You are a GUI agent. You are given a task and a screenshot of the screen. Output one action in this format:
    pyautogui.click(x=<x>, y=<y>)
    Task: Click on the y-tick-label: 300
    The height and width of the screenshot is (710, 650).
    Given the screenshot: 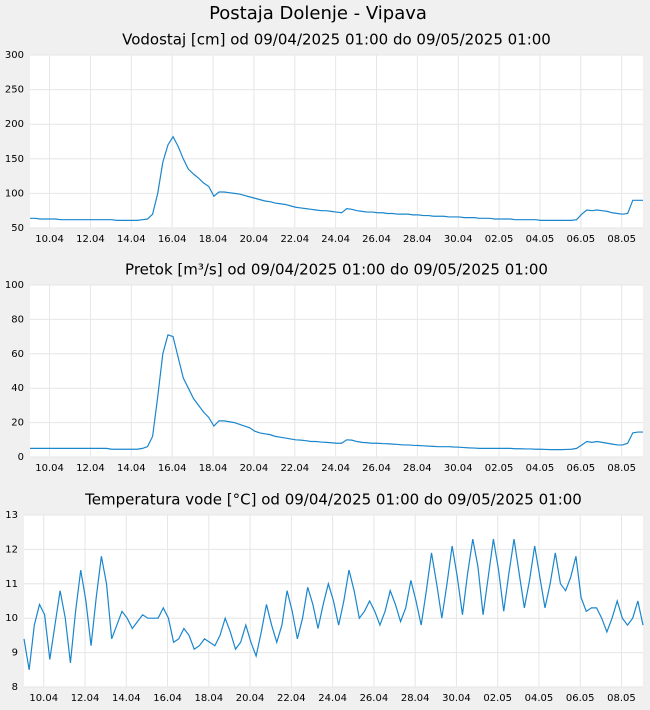 What is the action you would take?
    pyautogui.click(x=14, y=55)
    